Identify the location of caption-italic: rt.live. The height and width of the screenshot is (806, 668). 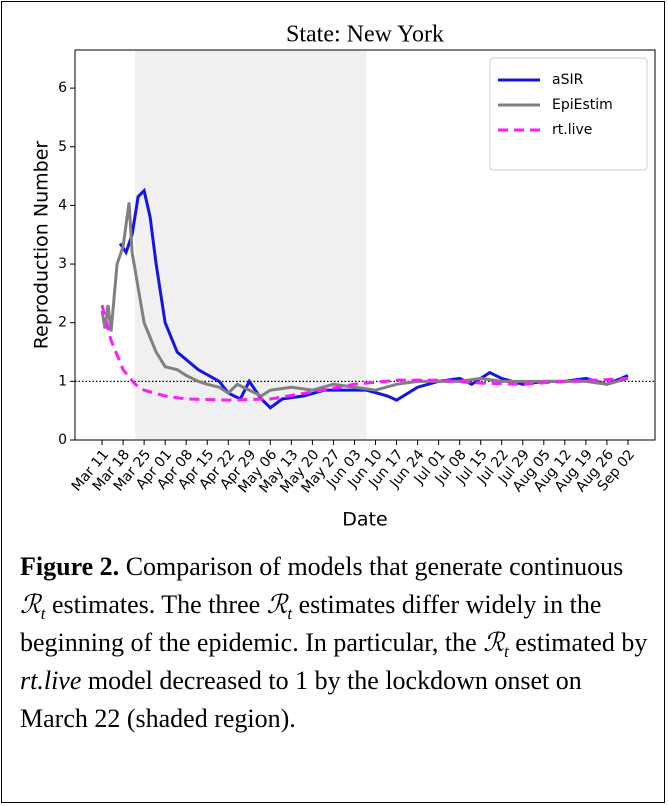
(50, 680).